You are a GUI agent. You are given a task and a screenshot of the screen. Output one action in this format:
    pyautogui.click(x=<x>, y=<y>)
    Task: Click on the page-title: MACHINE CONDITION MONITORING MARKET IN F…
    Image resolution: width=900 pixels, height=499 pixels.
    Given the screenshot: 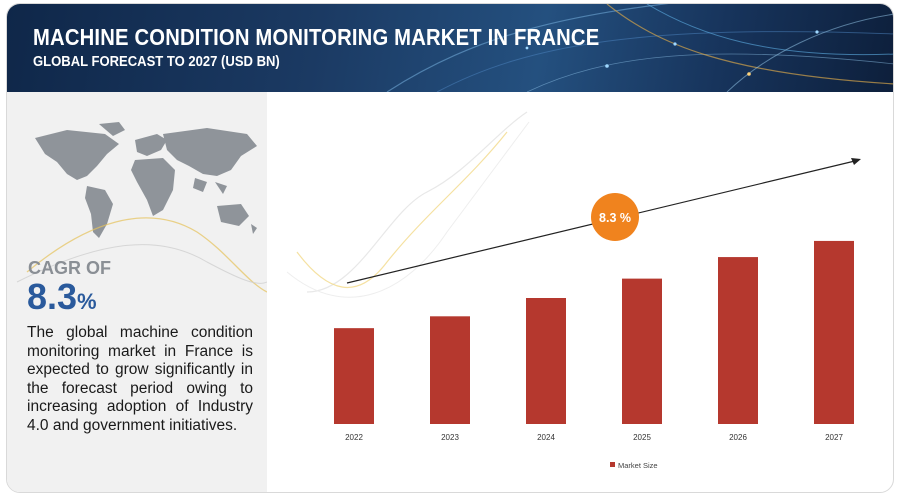 What is the action you would take?
    pyautogui.click(x=316, y=37)
    